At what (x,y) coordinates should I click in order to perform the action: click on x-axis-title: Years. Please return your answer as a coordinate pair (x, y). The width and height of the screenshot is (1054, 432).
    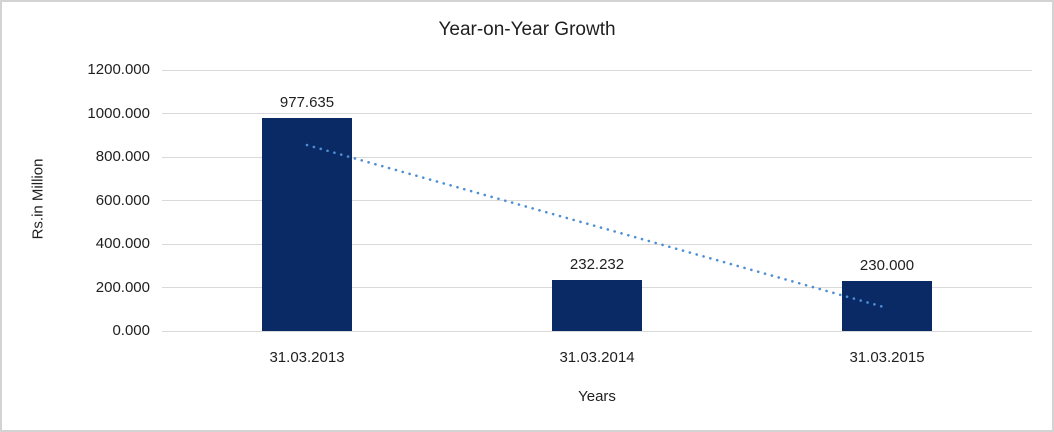
    Looking at the image, I should click on (597, 396).